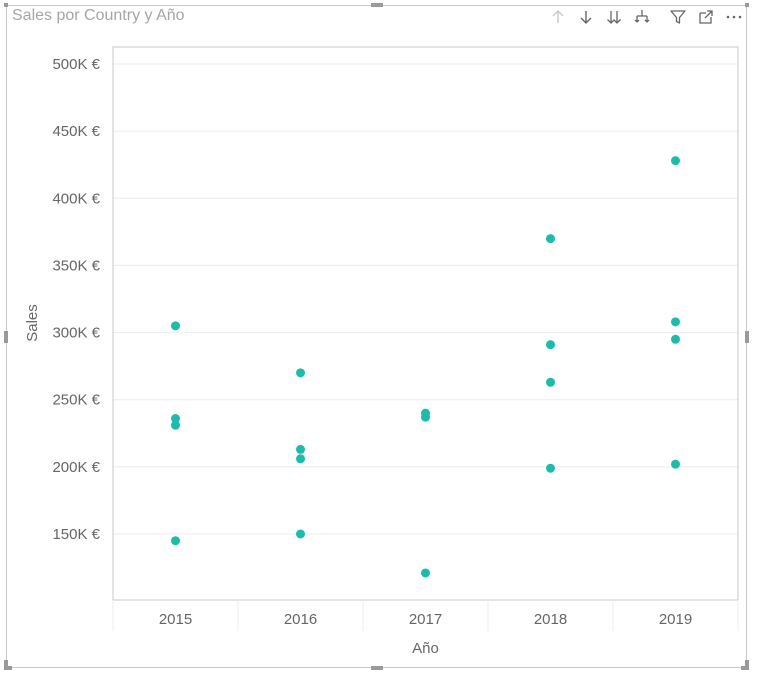 The width and height of the screenshot is (757, 681). Describe the element at coordinates (675, 619) in the screenshot. I see `x-tick-label: 2019` at that location.